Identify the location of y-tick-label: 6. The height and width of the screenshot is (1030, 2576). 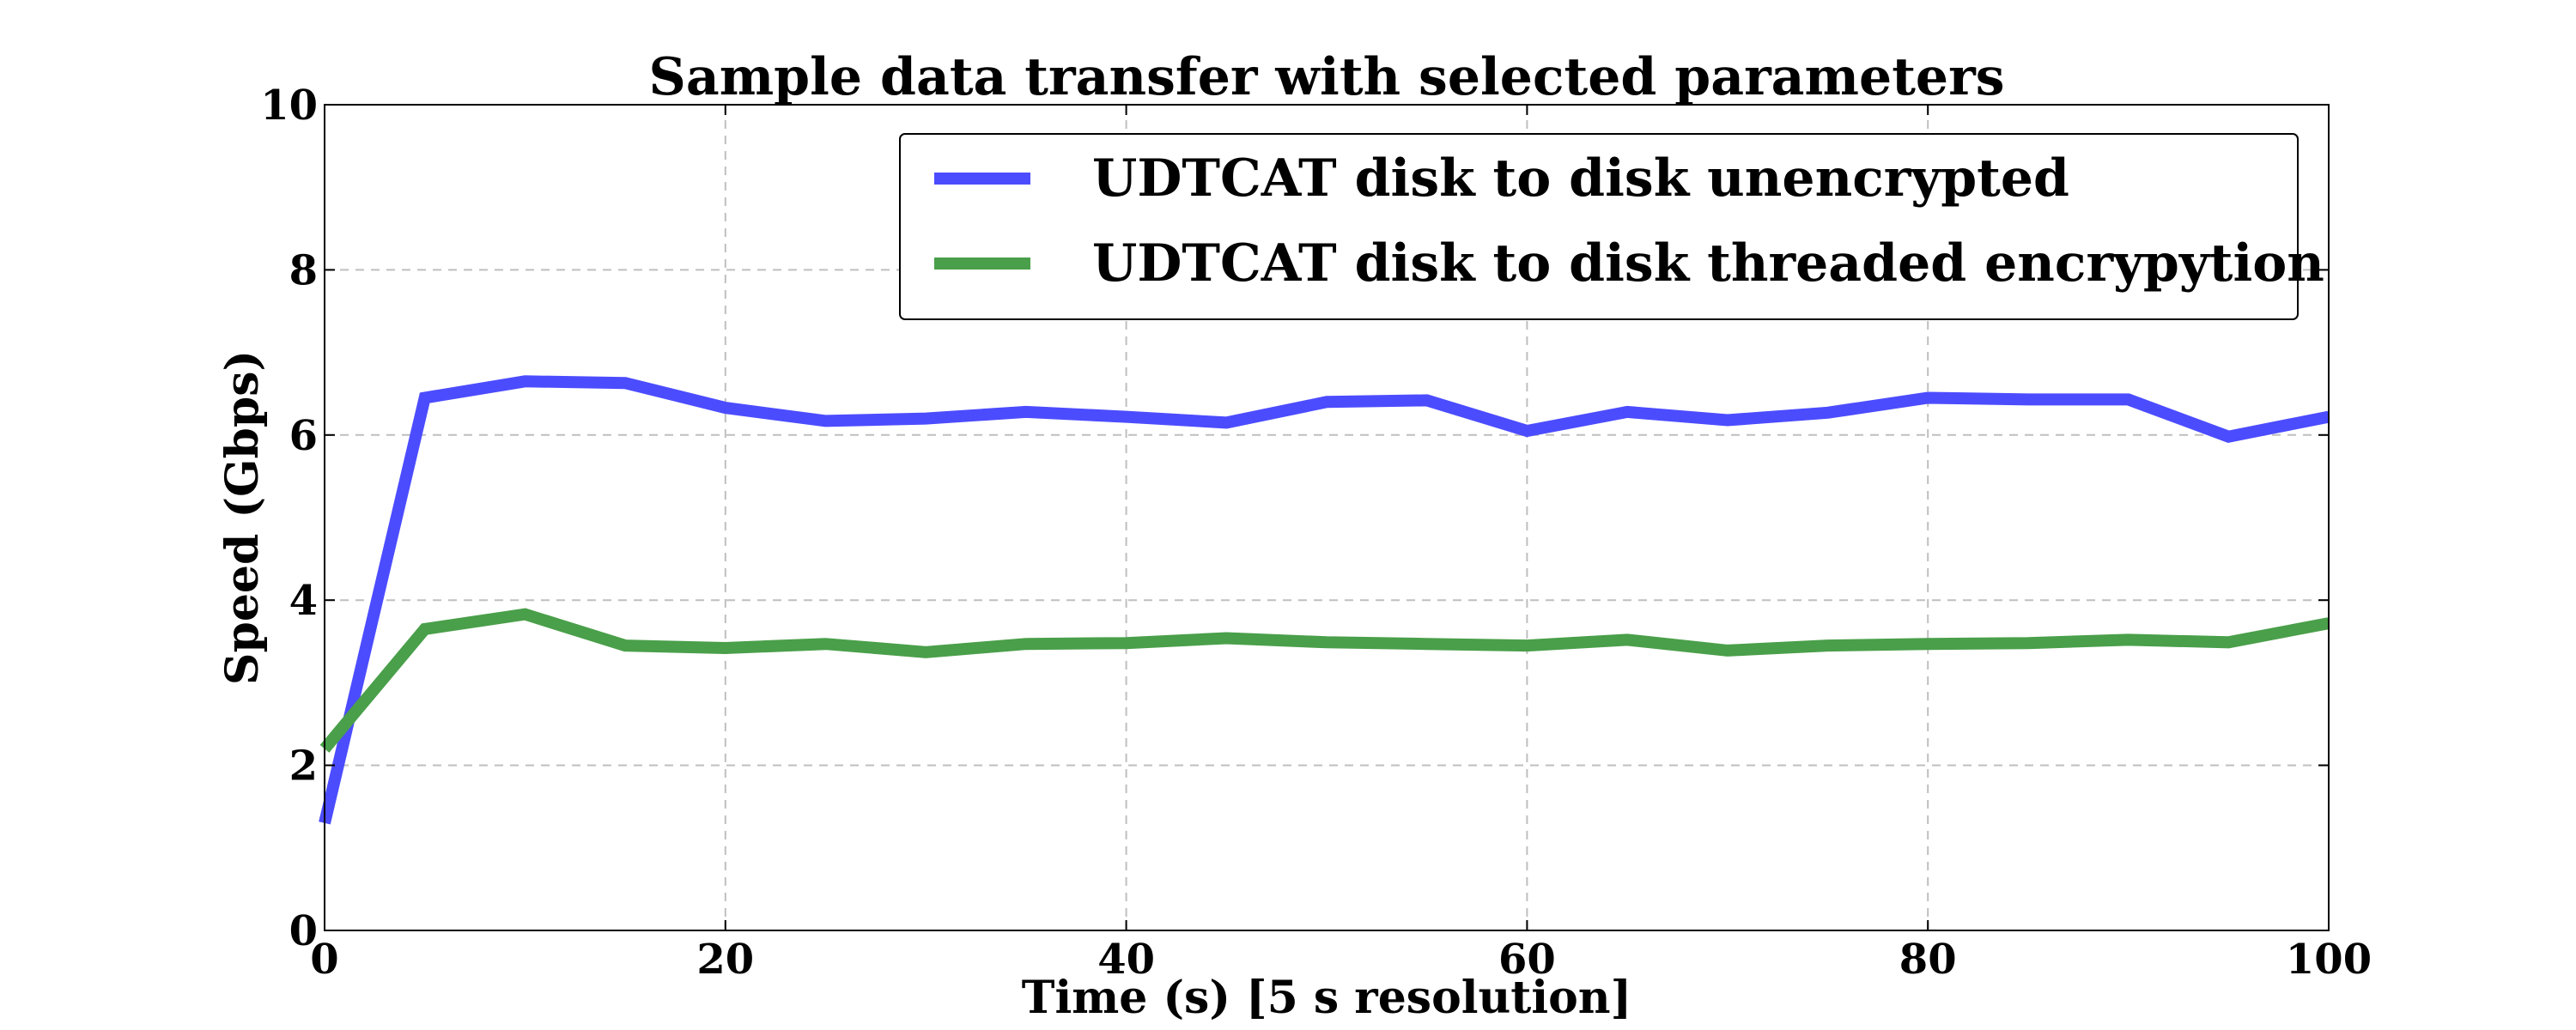
(303, 436).